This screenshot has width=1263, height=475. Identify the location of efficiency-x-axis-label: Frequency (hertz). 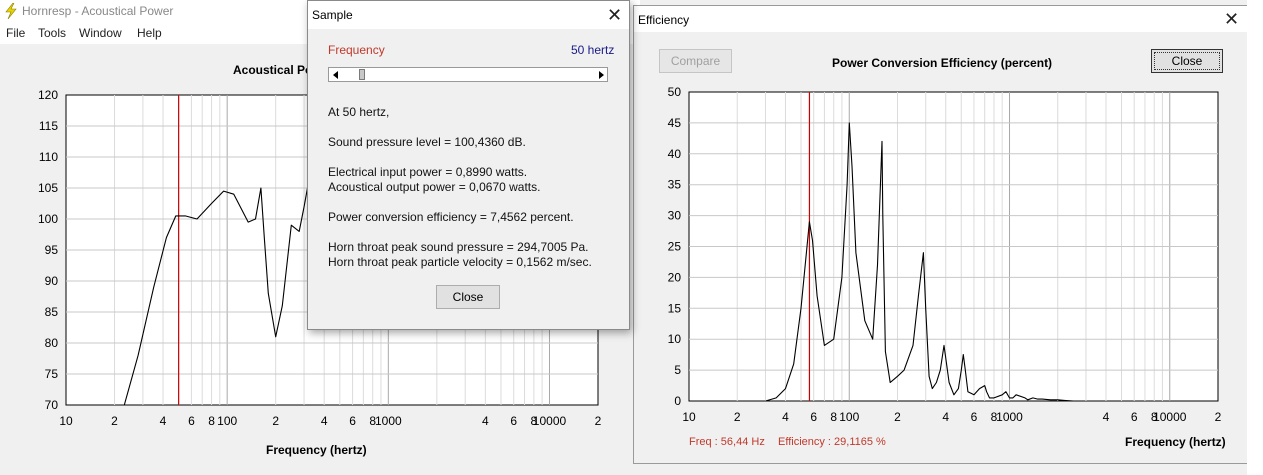
(1175, 442).